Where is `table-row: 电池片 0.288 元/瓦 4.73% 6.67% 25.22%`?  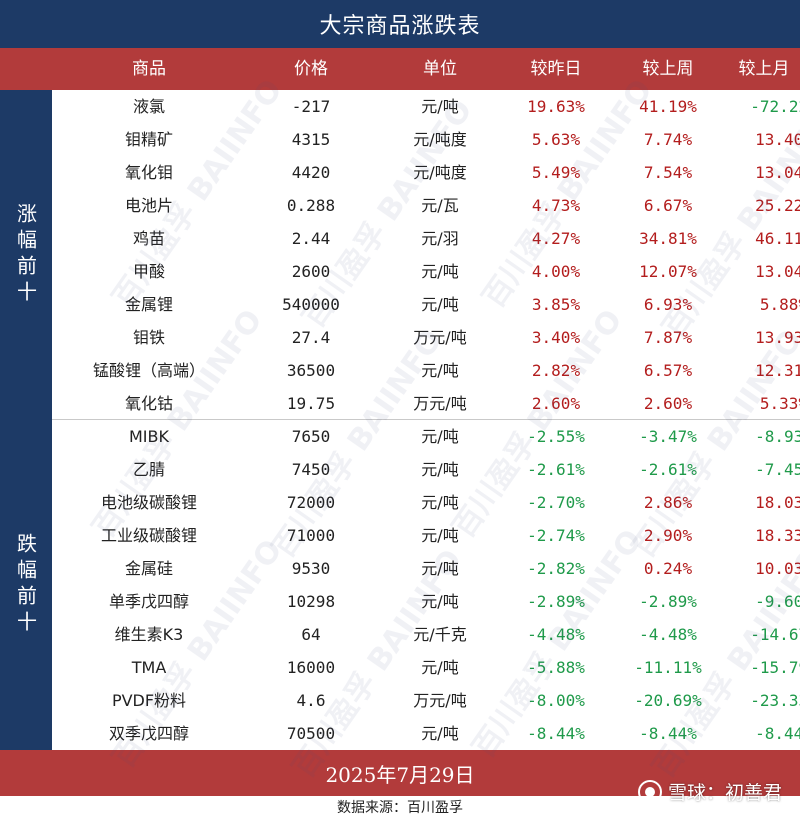 table-row: 电池片 0.288 元/瓦 4.73% 6.67% 25.22% is located at coordinates (426, 205).